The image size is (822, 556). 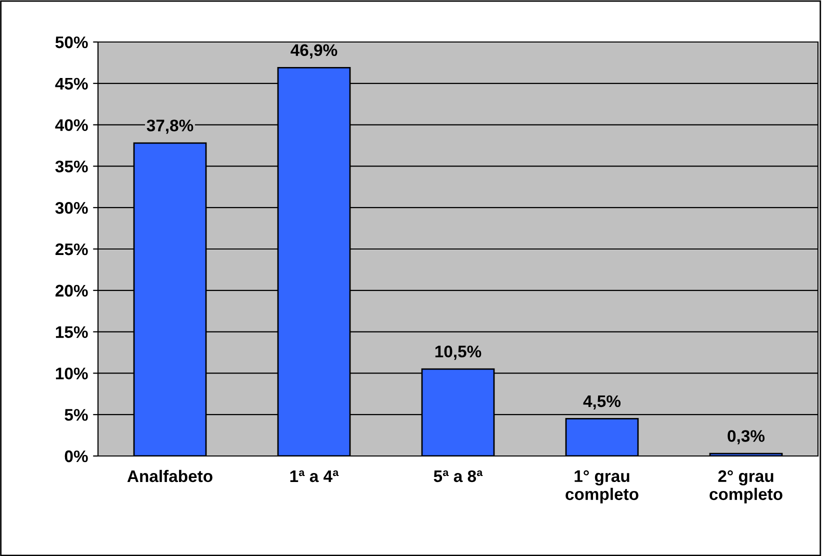 I want to click on x-tick-label: Analfabeto, so click(x=169, y=476).